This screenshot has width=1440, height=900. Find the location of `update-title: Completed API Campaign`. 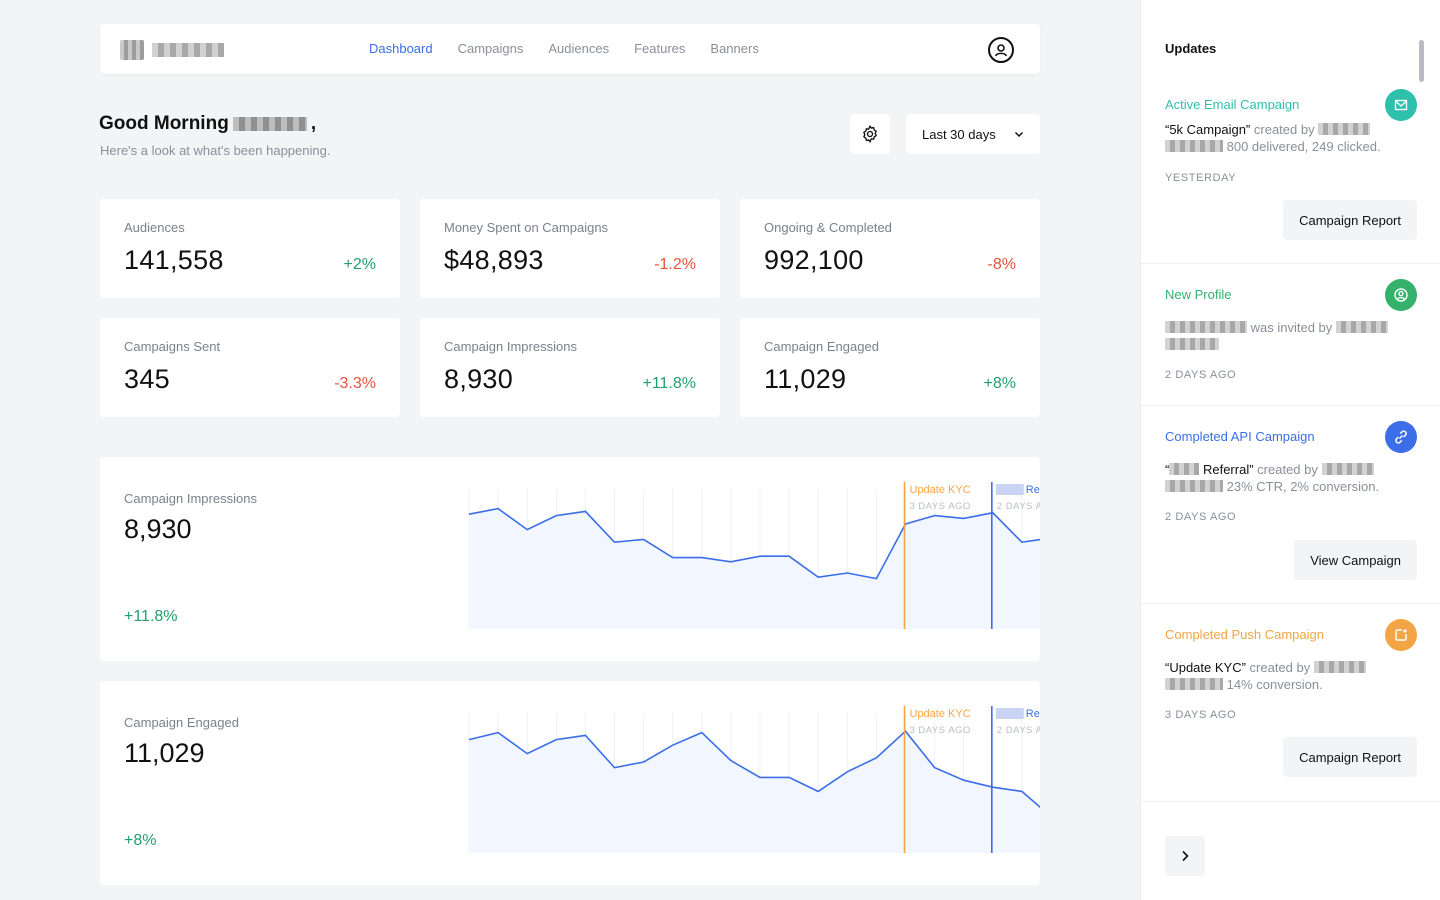

update-title: Completed API Campaign is located at coordinates (1240, 436).